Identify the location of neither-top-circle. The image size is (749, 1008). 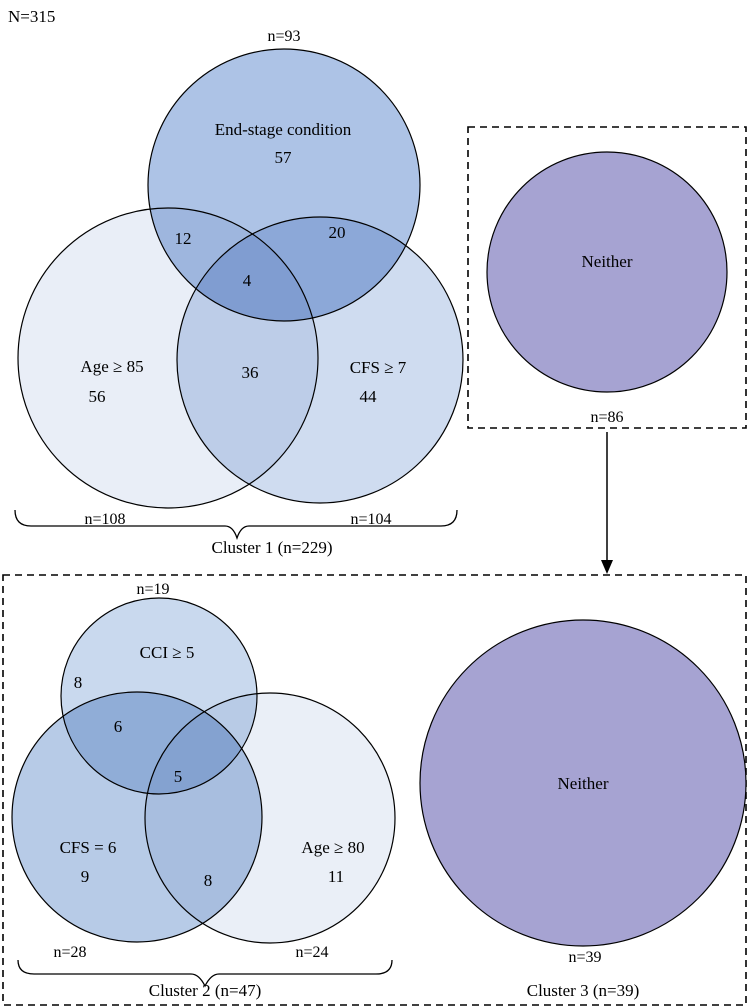
(607, 272).